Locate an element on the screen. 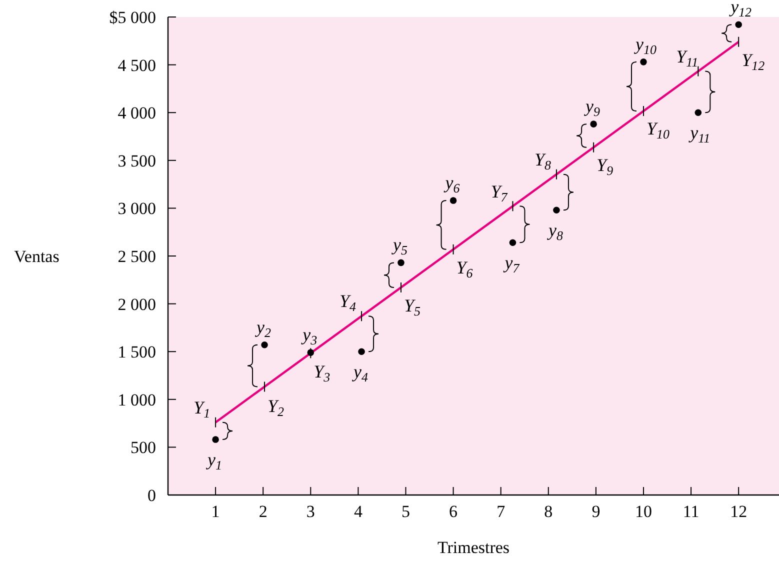  annotation: Y$_{7}$ is located at coordinates (499, 192).